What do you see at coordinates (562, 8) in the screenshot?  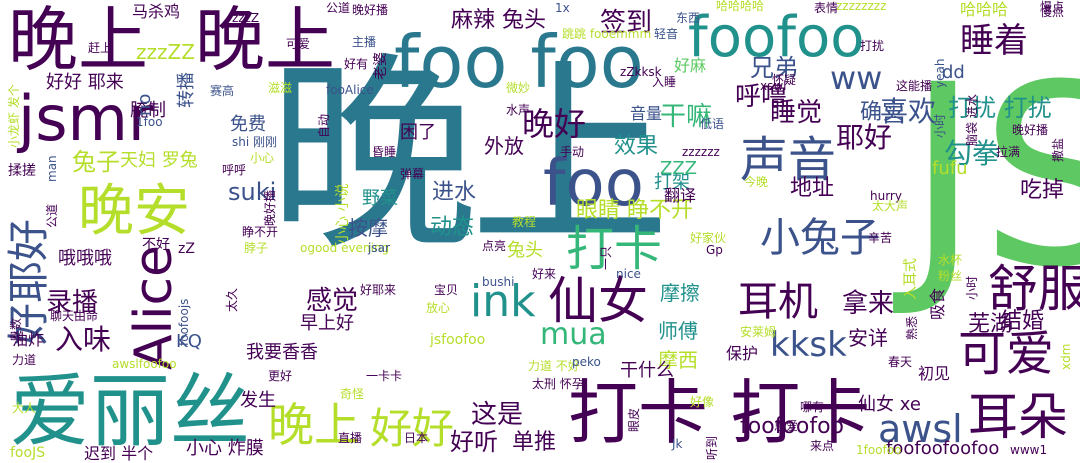 I see `word-small-5: 1x` at bounding box center [562, 8].